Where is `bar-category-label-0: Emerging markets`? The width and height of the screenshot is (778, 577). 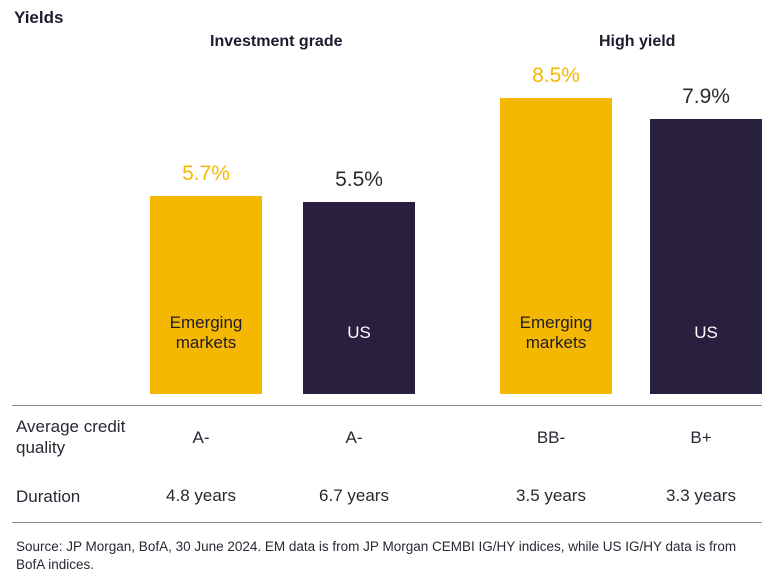
bar-category-label-0: Emerging markets is located at coordinates (206, 332).